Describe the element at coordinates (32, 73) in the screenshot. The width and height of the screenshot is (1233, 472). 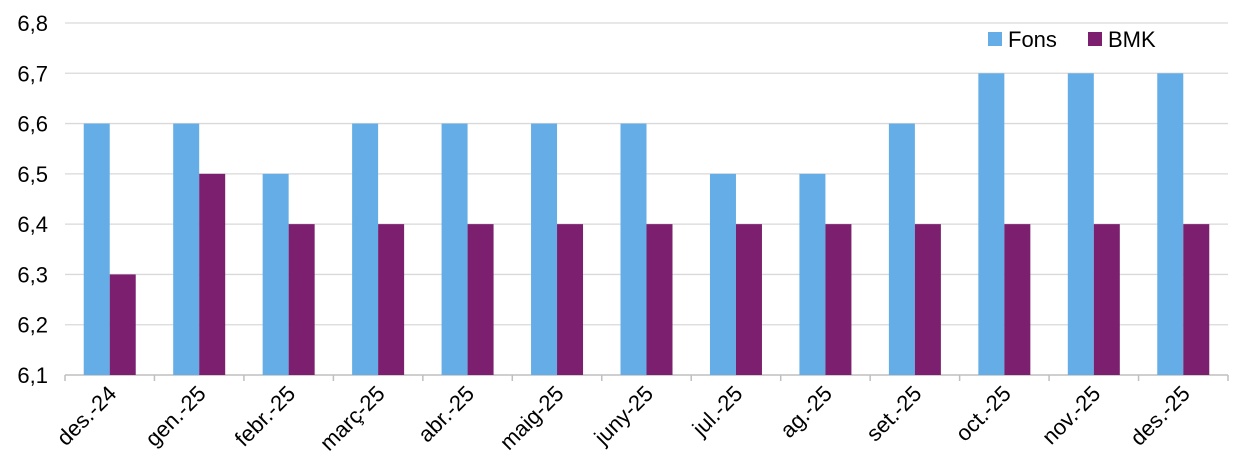
I see `y-tick-label: 6,7` at that location.